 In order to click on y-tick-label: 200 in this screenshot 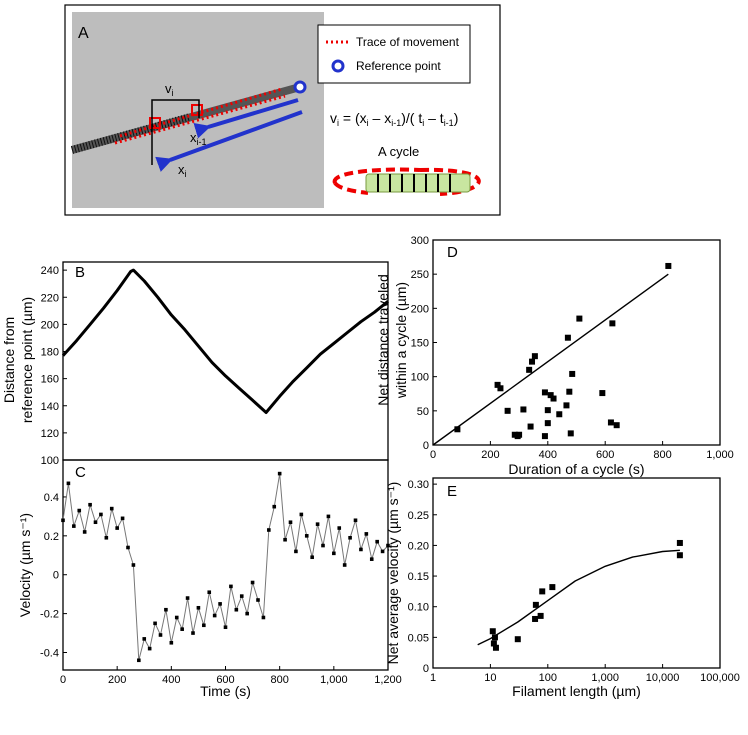, I will do `click(420, 309)`.